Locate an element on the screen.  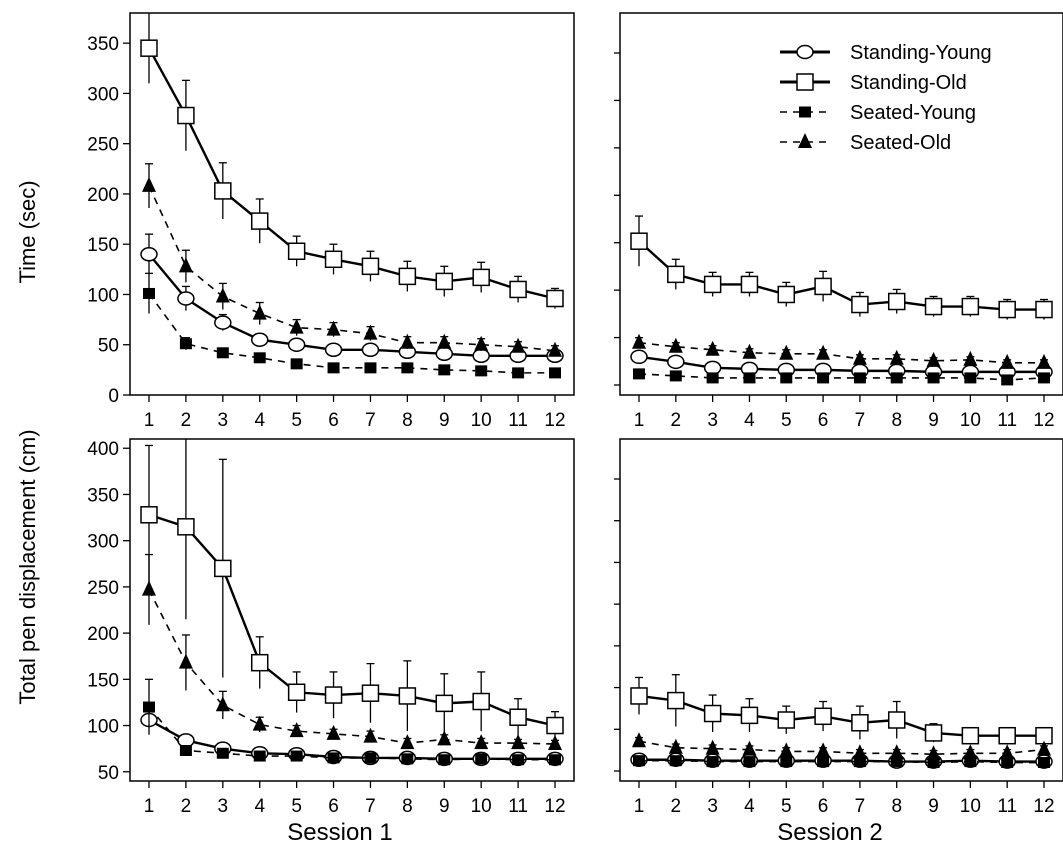
y-tick-label: 250 is located at coordinates (103, 145).